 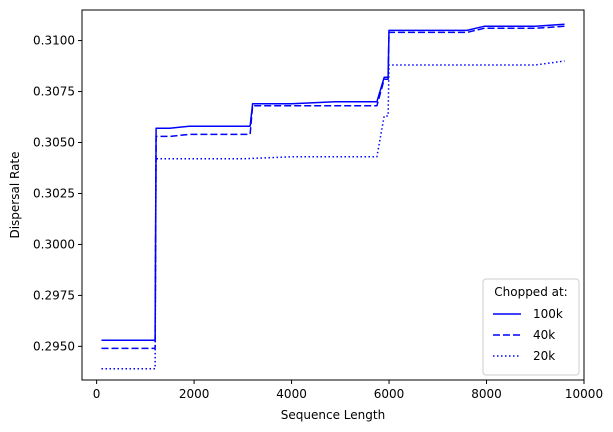 What do you see at coordinates (584, 394) in the screenshot?
I see `x-tick-label: 10000` at bounding box center [584, 394].